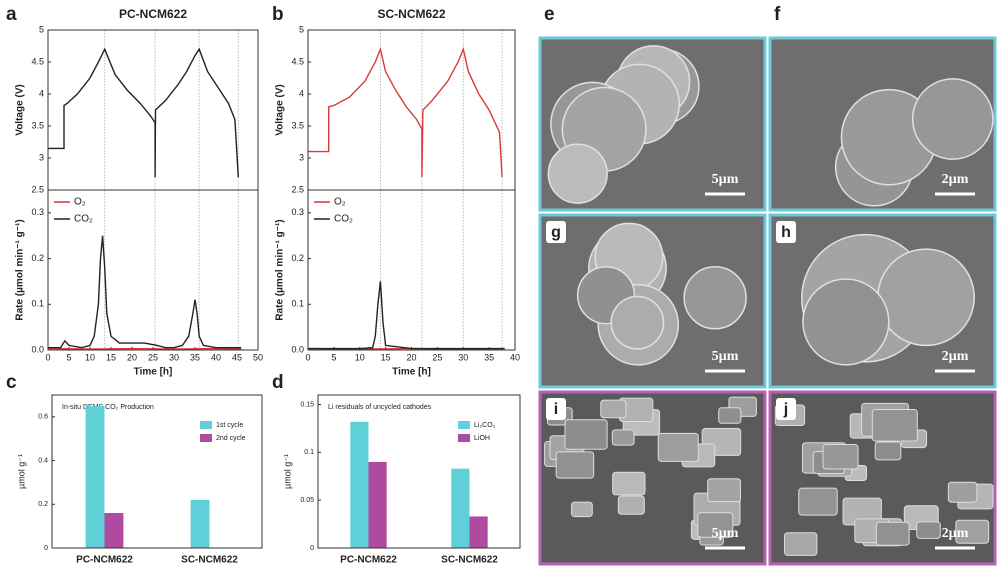 The image size is (1000, 570). Describe the element at coordinates (549, 14) in the screenshot. I see `panel-letter: e` at that location.